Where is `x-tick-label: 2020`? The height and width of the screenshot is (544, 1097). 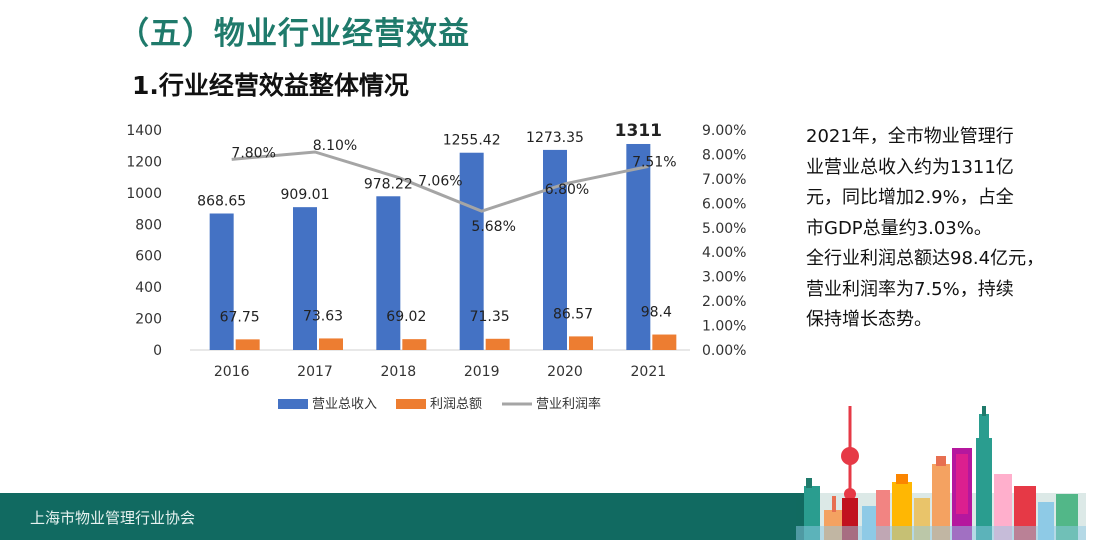 x-tick-label: 2020 is located at coordinates (565, 372).